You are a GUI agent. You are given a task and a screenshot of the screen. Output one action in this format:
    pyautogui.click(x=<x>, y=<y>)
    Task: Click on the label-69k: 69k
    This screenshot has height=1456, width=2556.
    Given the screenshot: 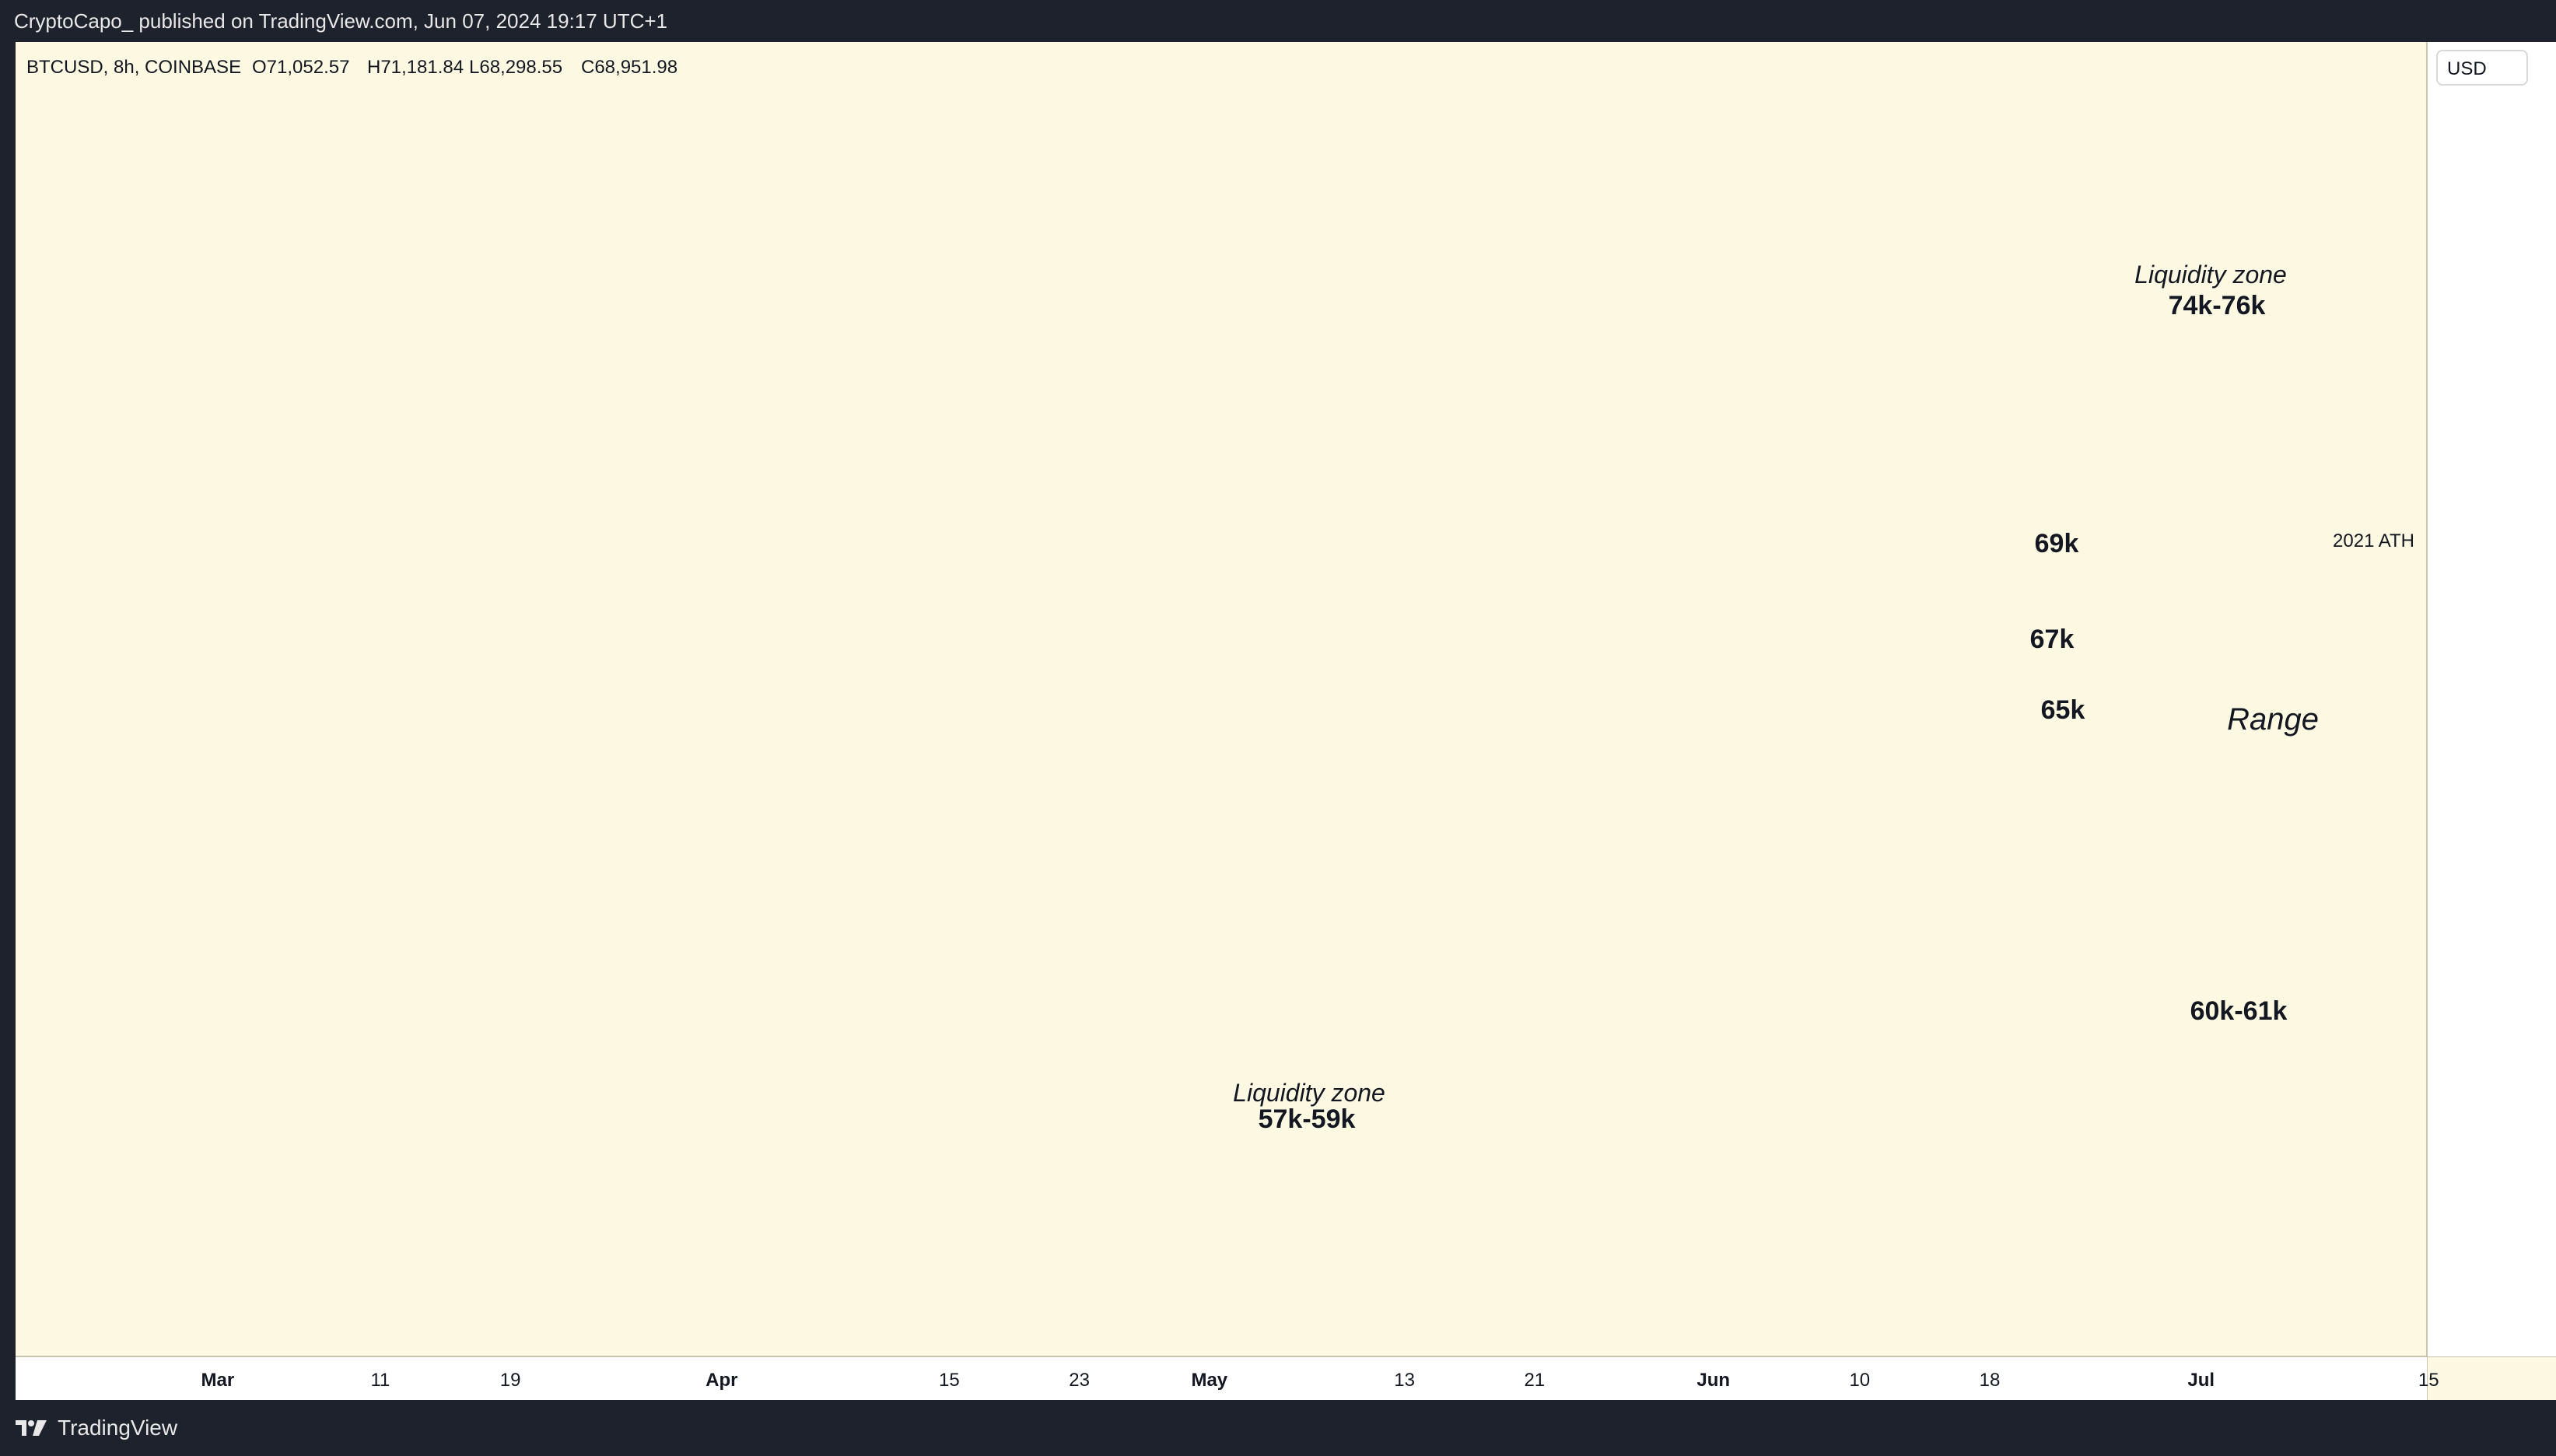 What is the action you would take?
    pyautogui.click(x=2057, y=543)
    